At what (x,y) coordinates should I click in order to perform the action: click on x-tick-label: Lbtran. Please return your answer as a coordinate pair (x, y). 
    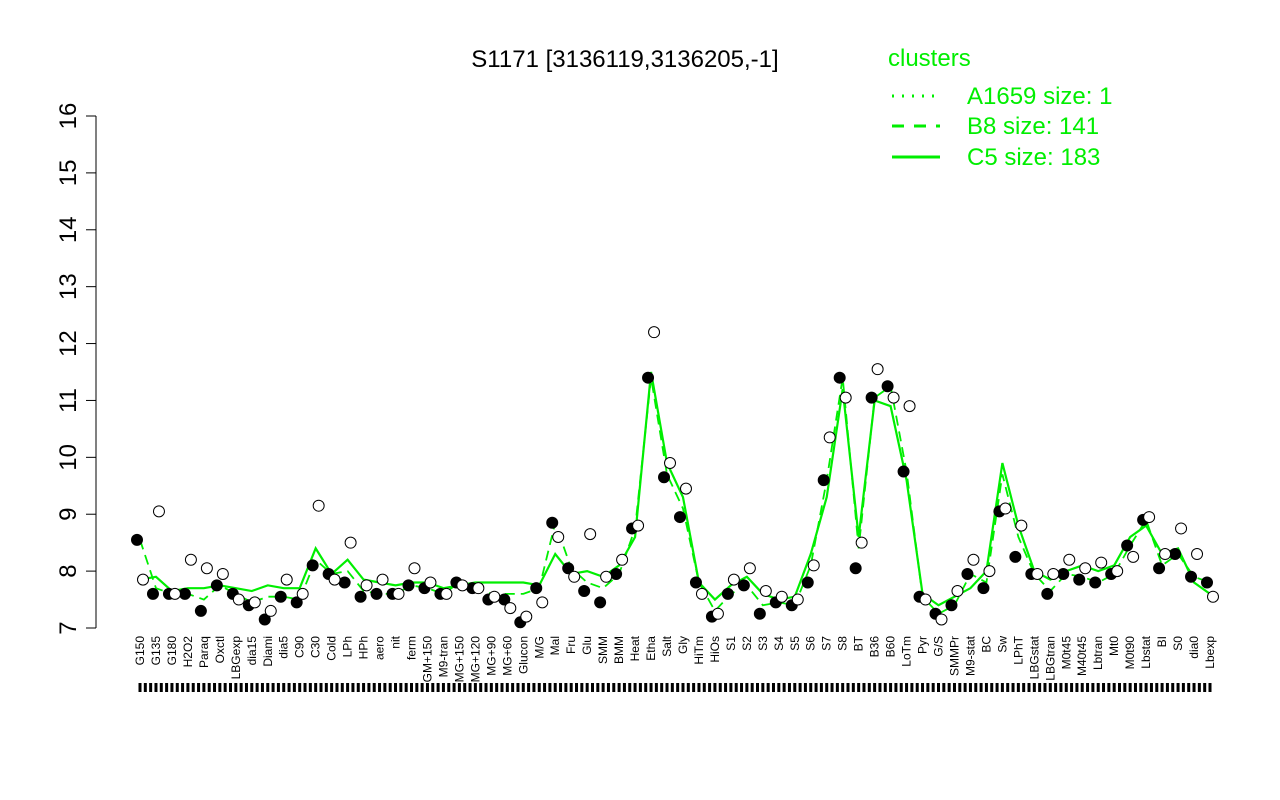
    Looking at the image, I should click on (1098, 653).